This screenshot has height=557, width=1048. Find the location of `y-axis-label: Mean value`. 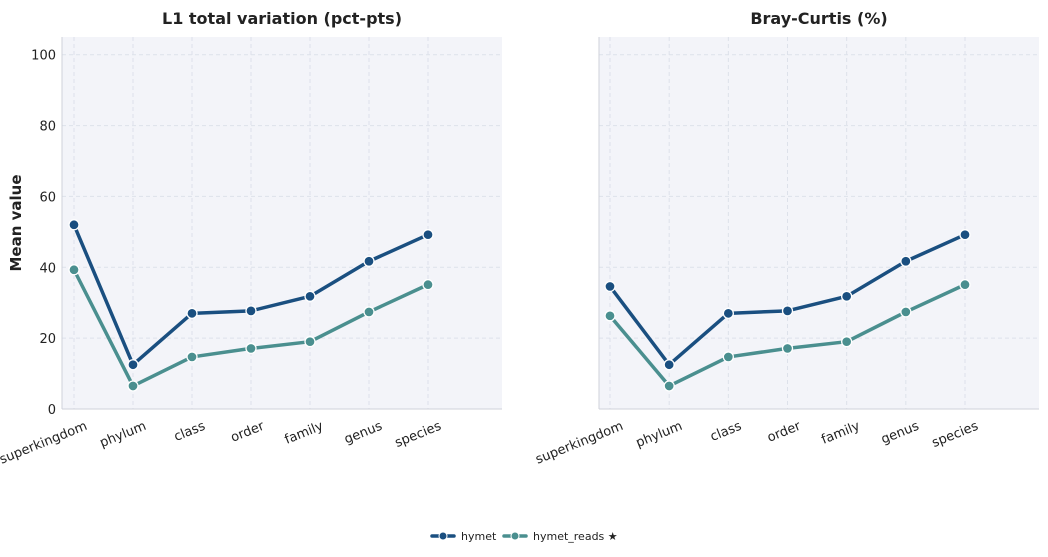

y-axis-label: Mean value is located at coordinates (16, 222).